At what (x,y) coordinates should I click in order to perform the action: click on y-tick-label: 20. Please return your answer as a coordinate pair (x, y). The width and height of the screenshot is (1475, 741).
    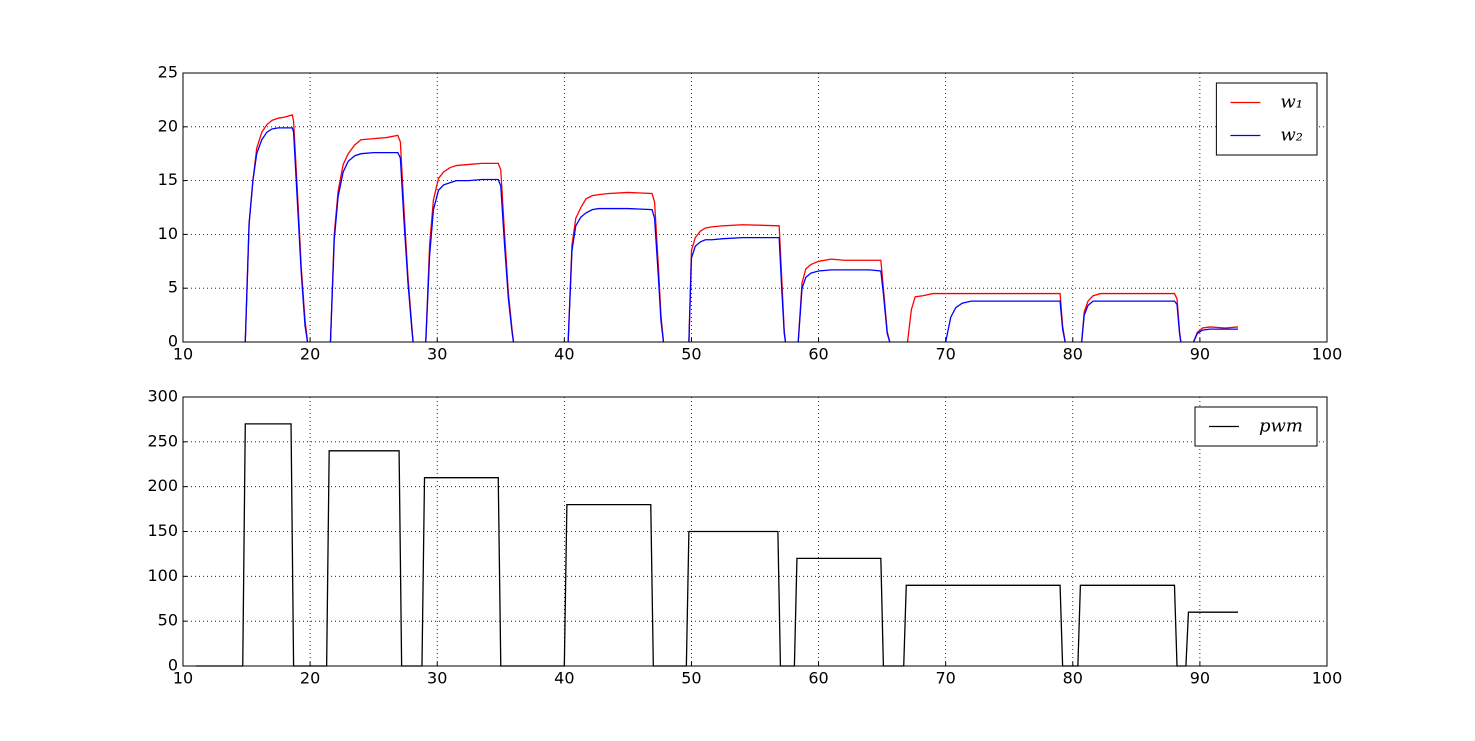
    Looking at the image, I should click on (168, 125).